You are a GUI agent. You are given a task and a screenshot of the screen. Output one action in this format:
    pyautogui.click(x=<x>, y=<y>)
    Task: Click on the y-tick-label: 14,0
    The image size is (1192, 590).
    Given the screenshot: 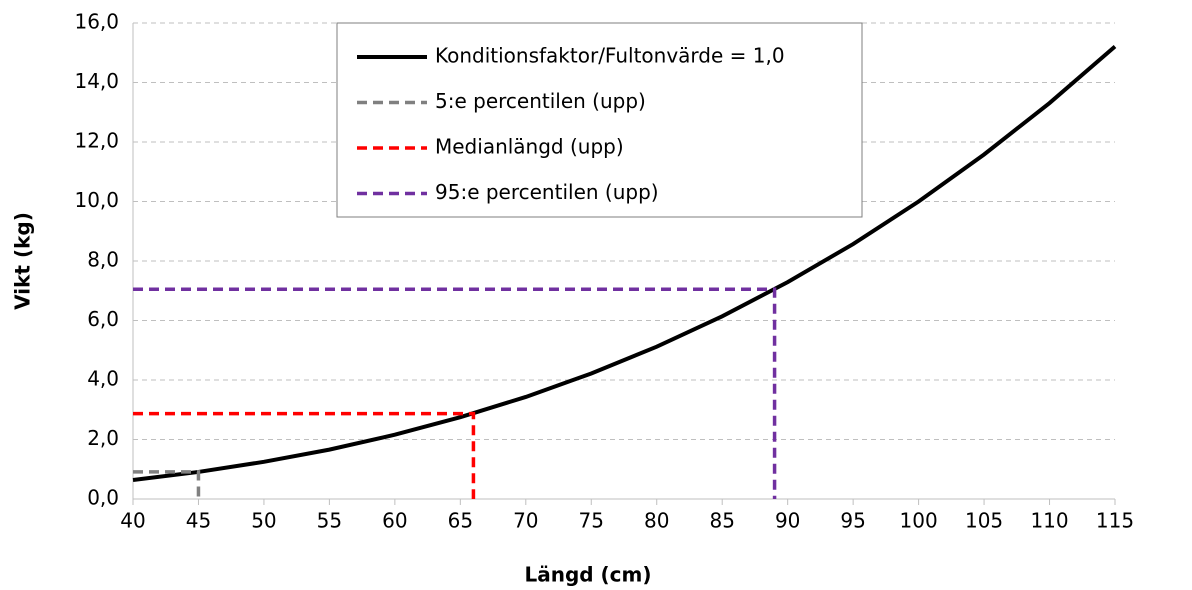 What is the action you would take?
    pyautogui.click(x=96, y=81)
    